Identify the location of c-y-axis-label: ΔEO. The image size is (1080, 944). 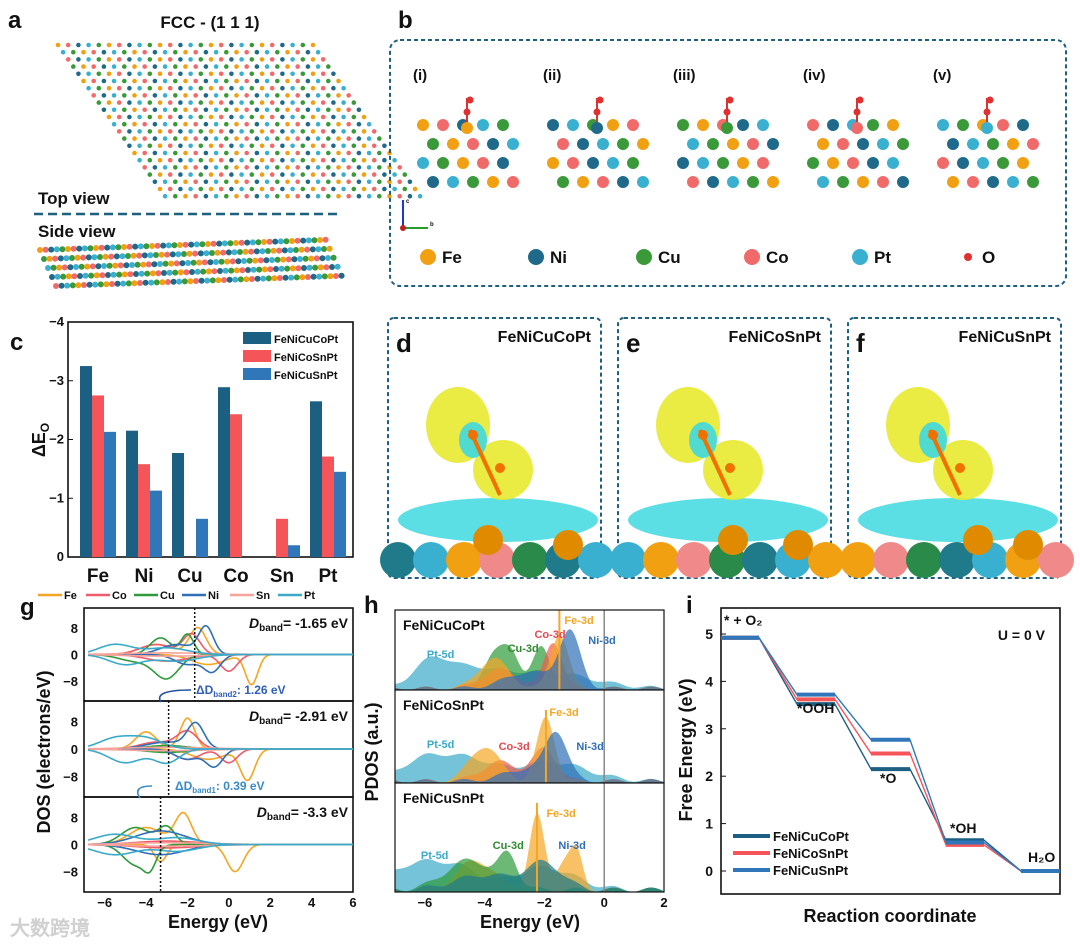
(40, 440).